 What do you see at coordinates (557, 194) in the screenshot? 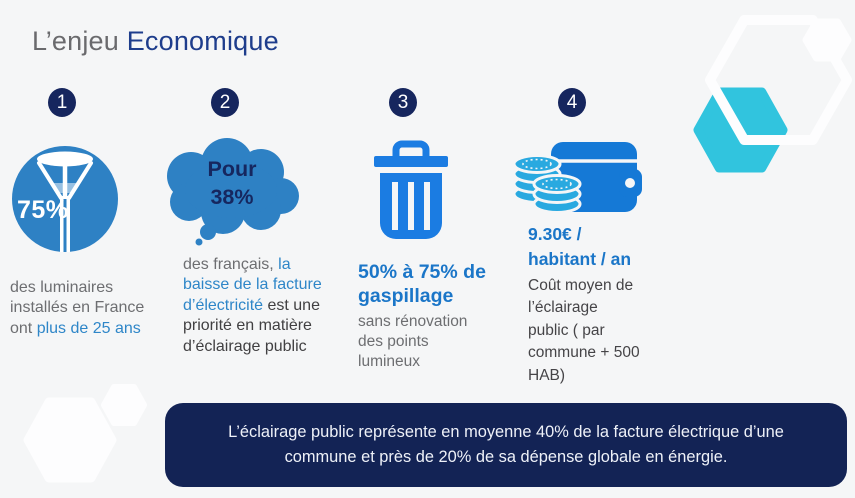
I see `coin-stack-front` at bounding box center [557, 194].